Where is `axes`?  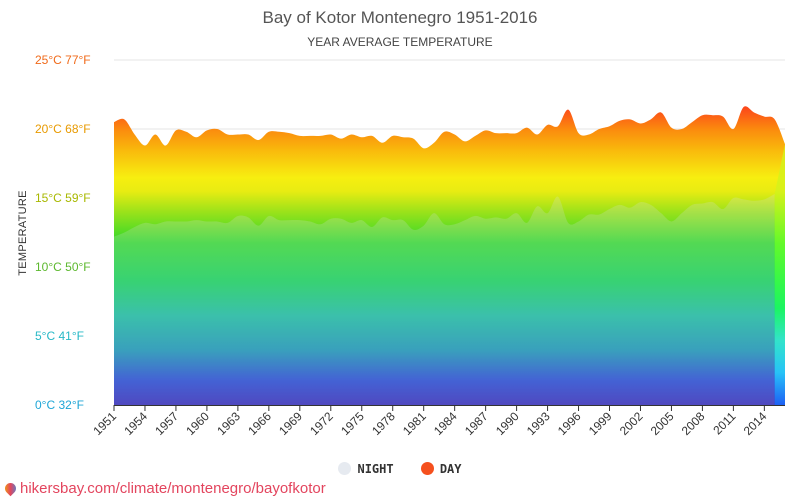 axes is located at coordinates (449, 408).